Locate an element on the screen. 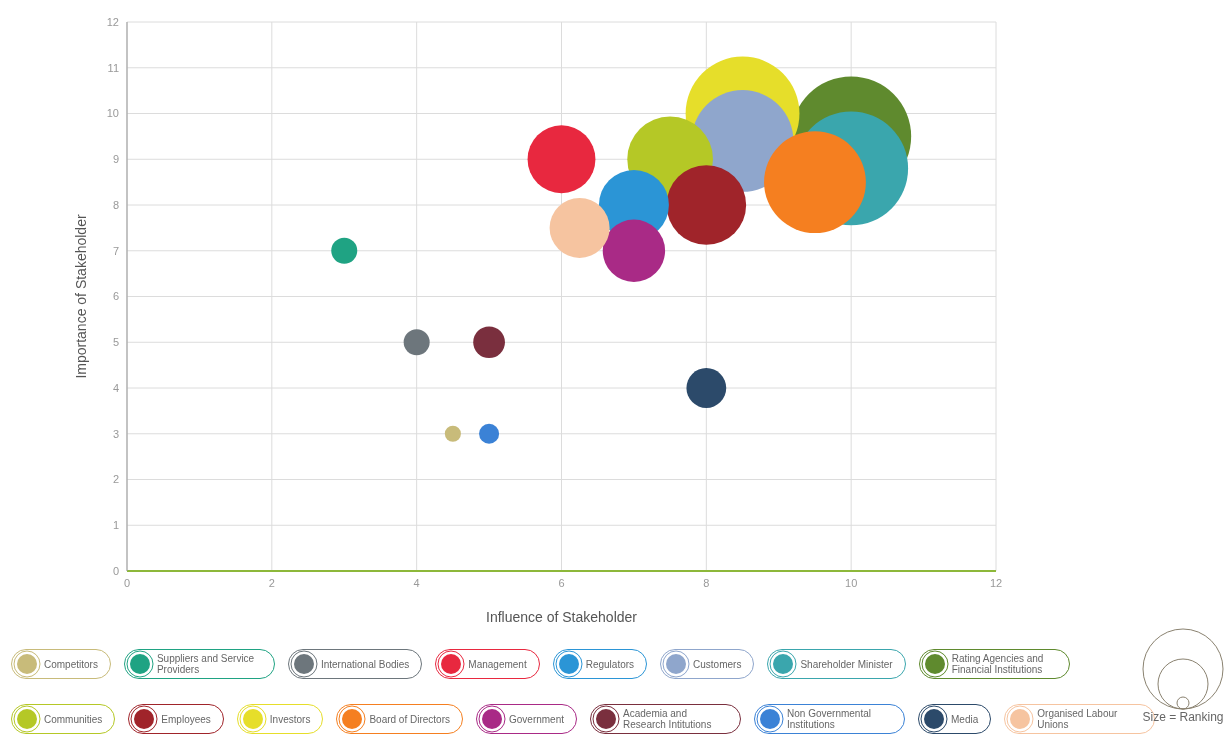 The image size is (1224, 740). legend-label: Academia and Research Intitutions is located at coordinates (668, 719).